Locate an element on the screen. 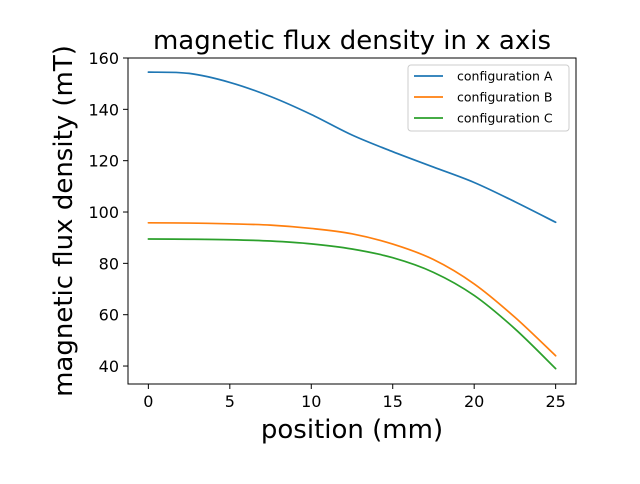  y-tick-label: 80 is located at coordinates (109, 263).